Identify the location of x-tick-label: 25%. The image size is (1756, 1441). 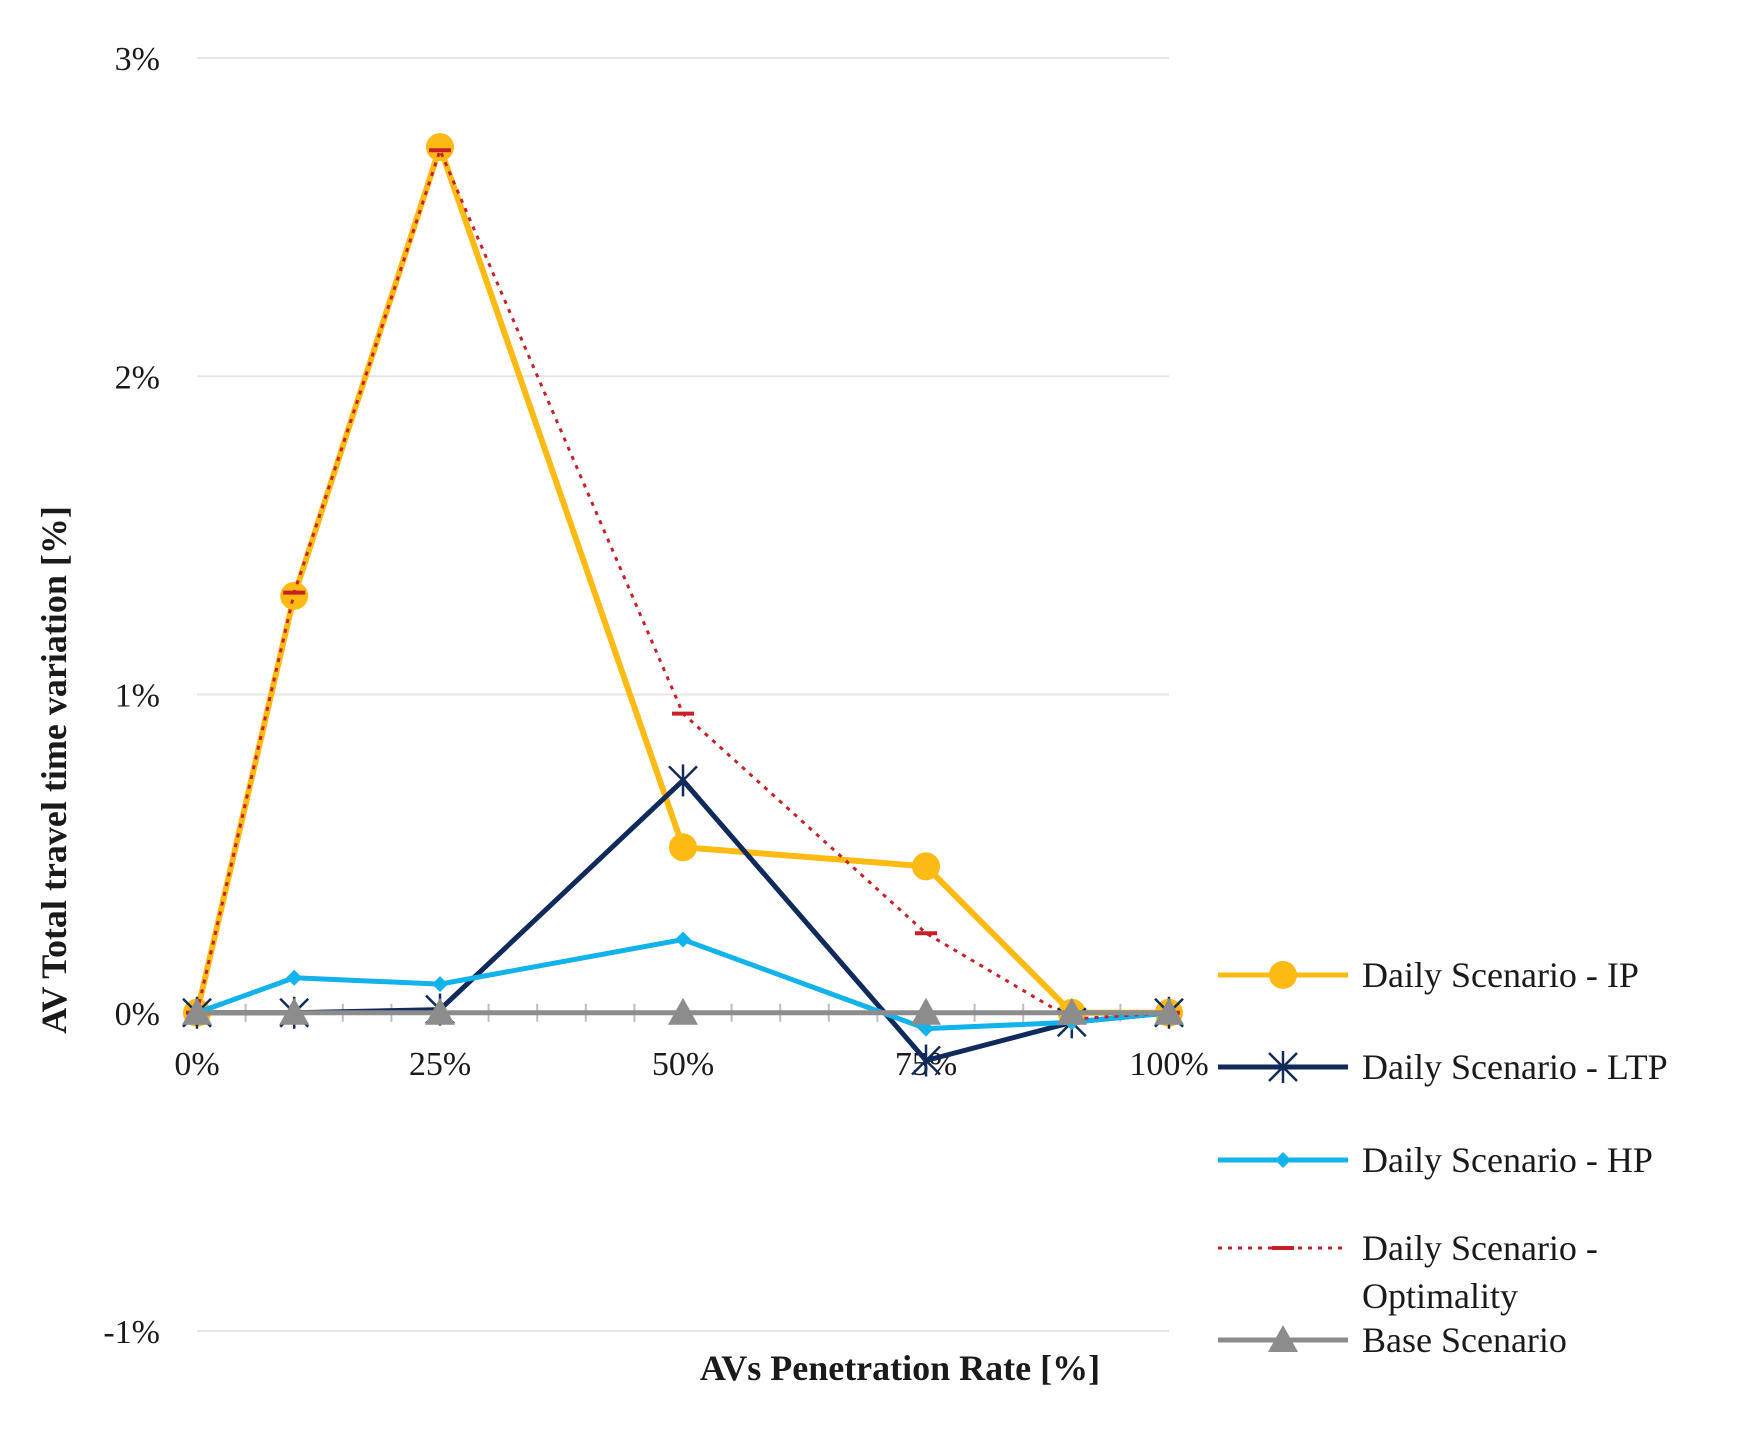
(440, 1064).